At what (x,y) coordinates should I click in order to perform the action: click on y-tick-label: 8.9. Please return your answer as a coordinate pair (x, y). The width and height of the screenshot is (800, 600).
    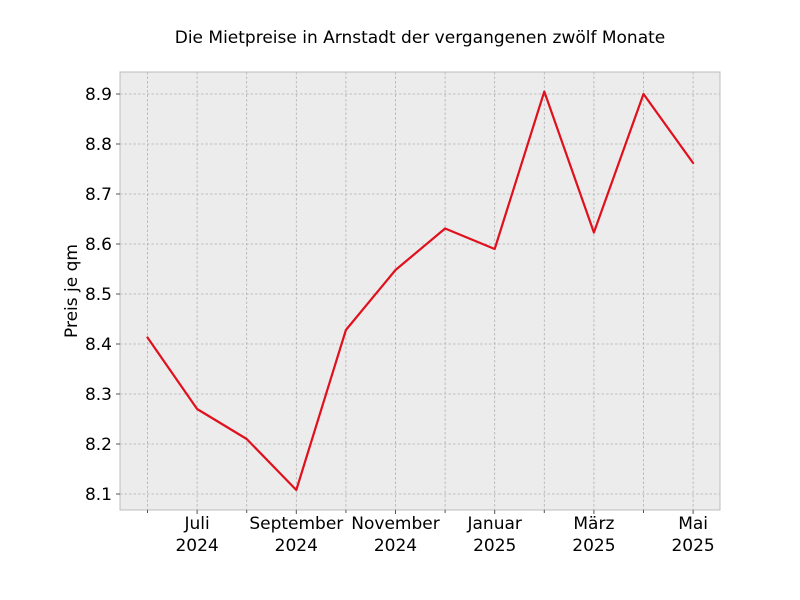
    Looking at the image, I should click on (98, 95).